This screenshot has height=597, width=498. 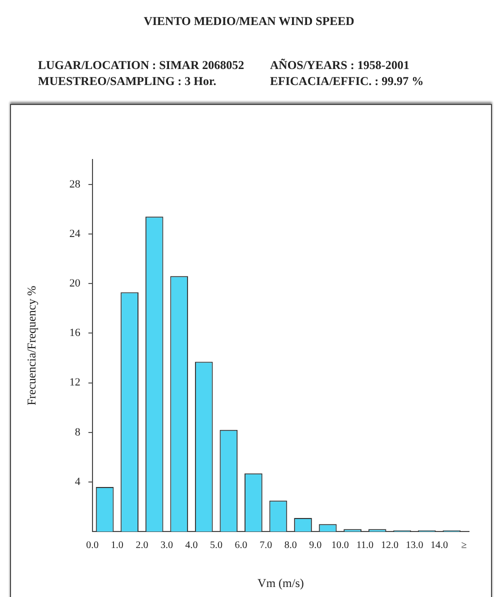 What do you see at coordinates (347, 81) in the screenshot?
I see `text: EFICACIA/EFFIC. : 99.97 %` at bounding box center [347, 81].